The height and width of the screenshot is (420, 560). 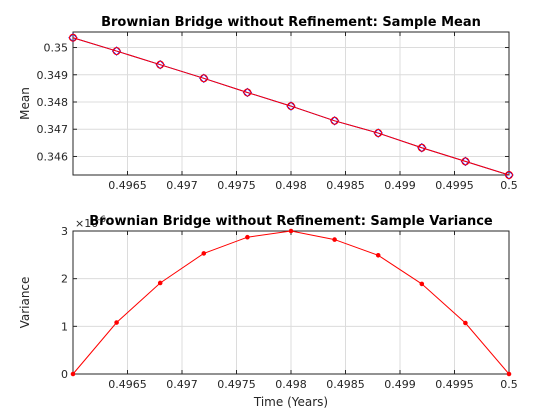 I want to click on y-axis-label: Mean, so click(x=25, y=103).